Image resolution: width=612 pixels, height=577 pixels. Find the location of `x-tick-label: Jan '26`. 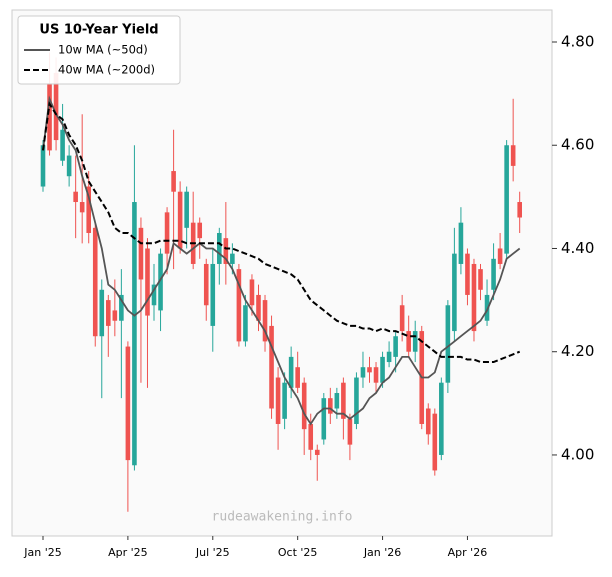

x-tick-label: Jan '26 is located at coordinates (382, 552).